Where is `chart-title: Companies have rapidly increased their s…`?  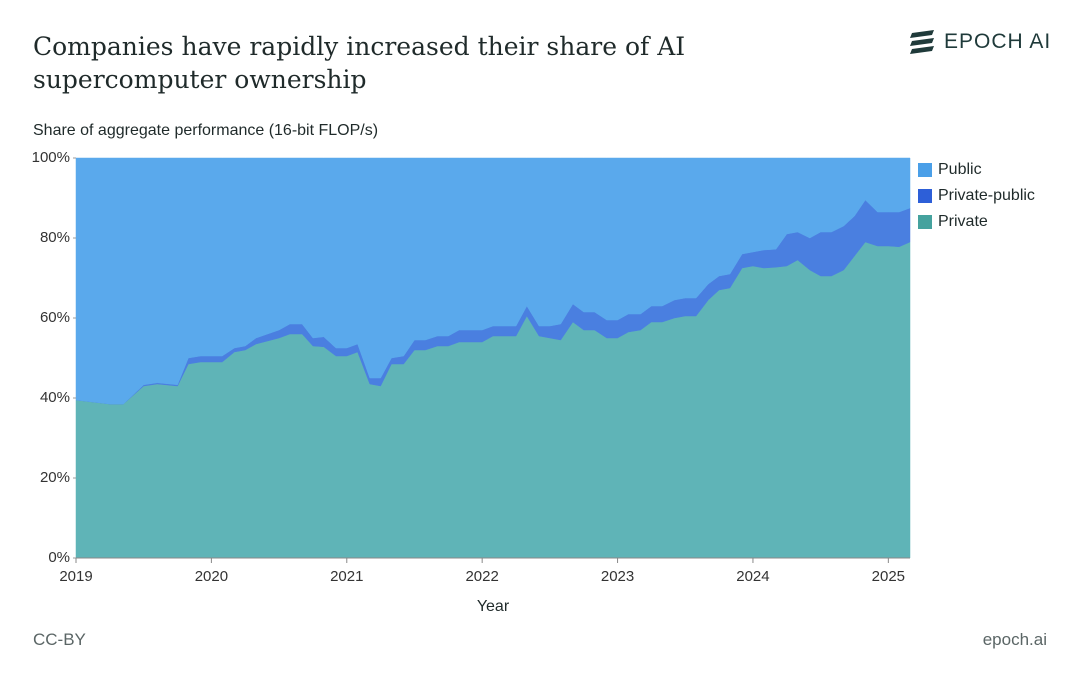 chart-title: Companies have rapidly increased their s… is located at coordinates (359, 63).